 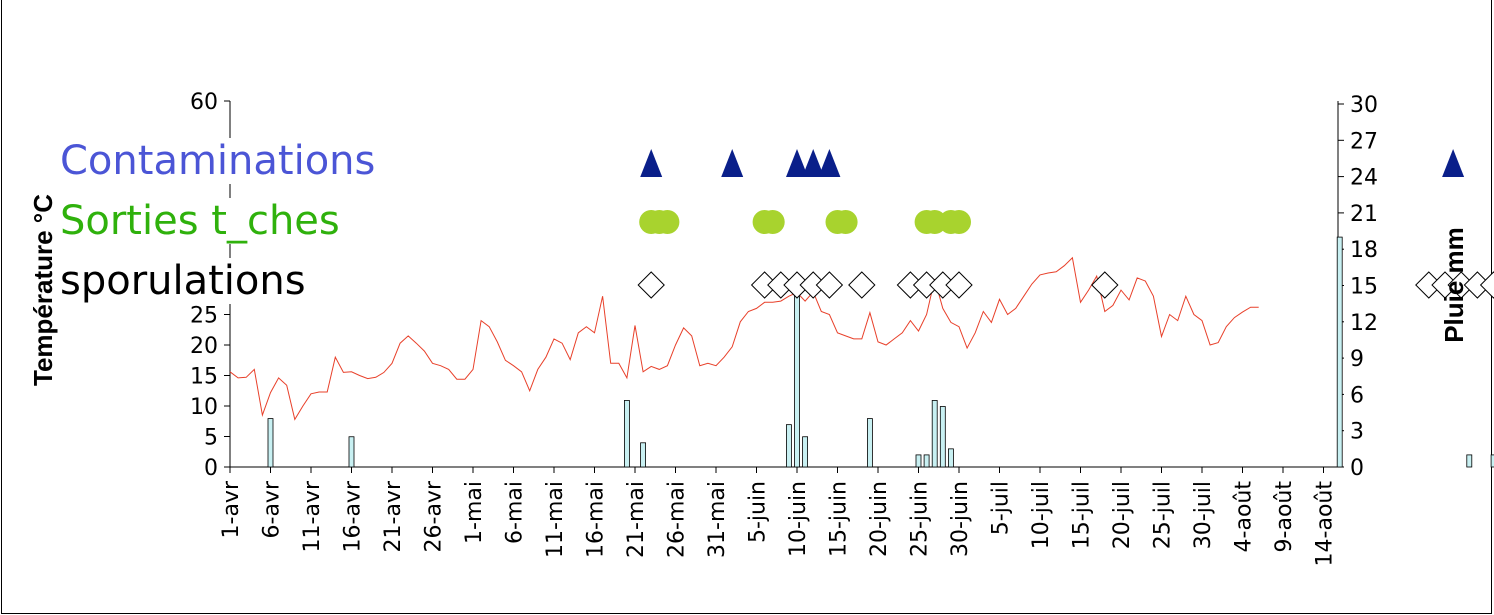 I want to click on x-tick-label: 20-juil, so click(x=1122, y=515).